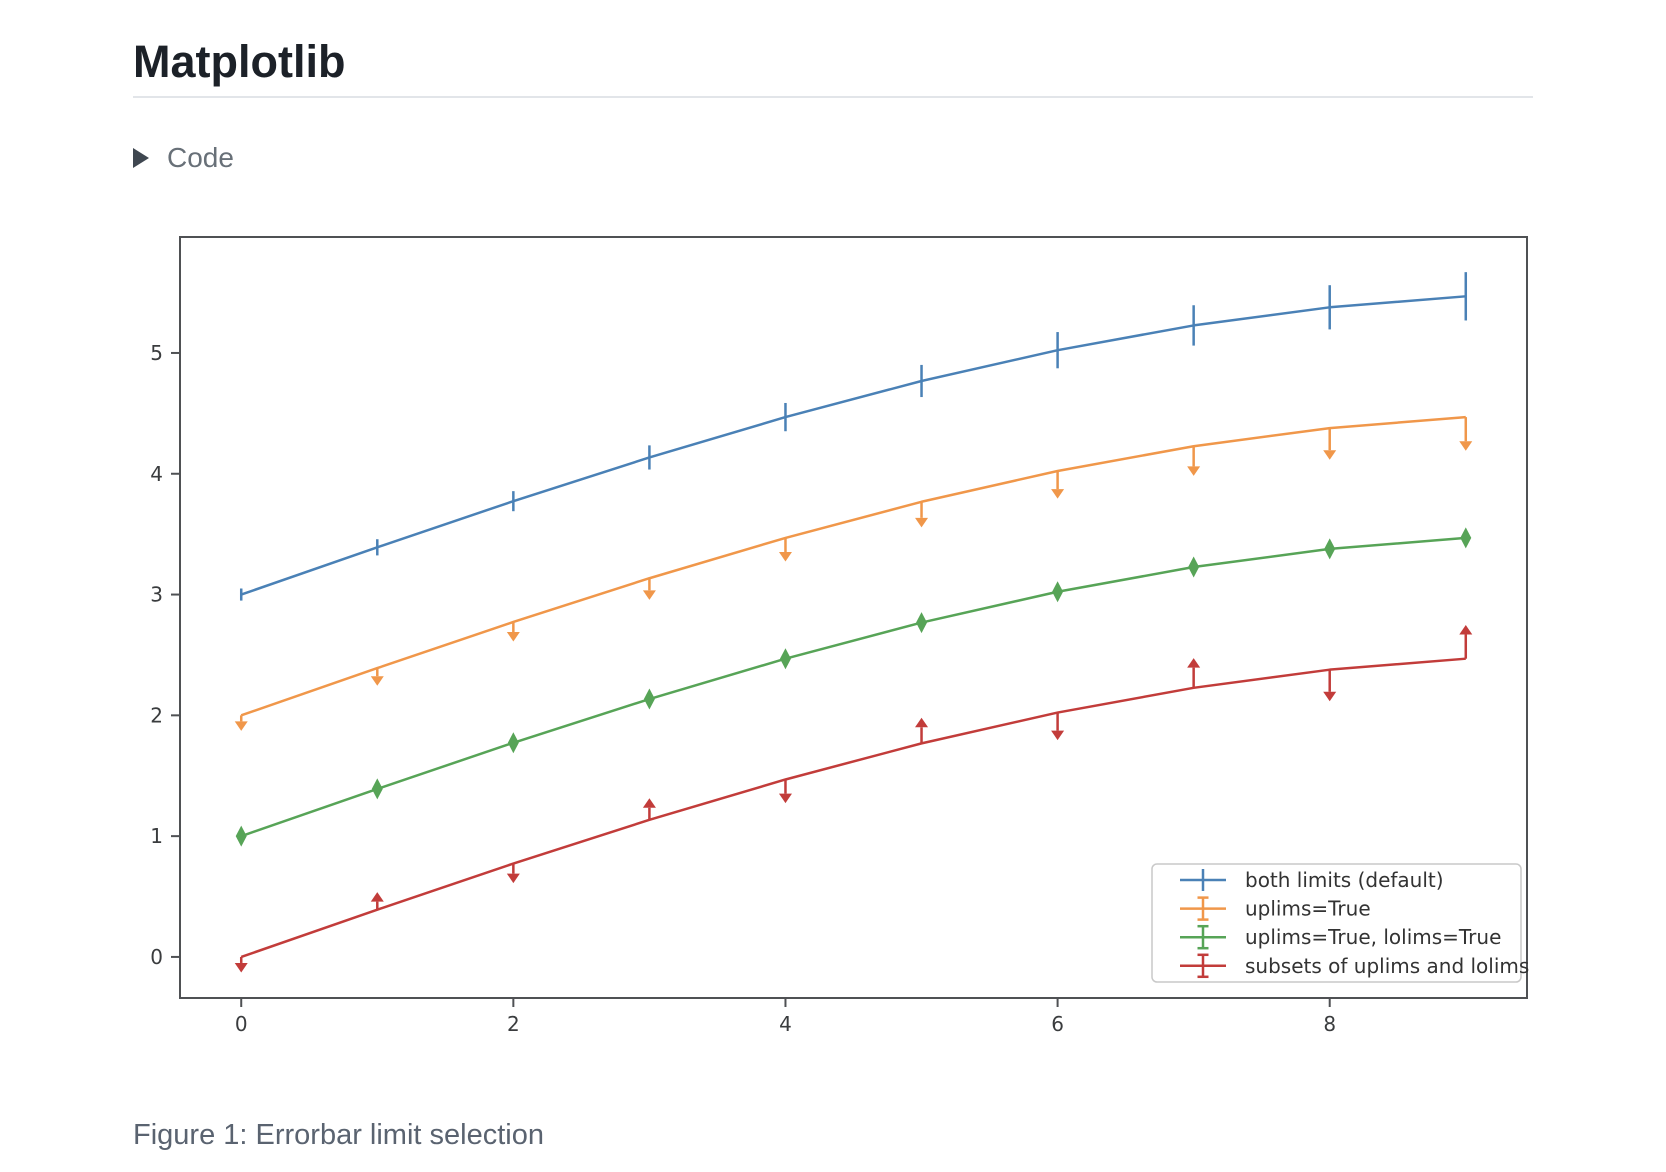 The image size is (1666, 1172). I want to click on code-toggle: Code, so click(183, 158).